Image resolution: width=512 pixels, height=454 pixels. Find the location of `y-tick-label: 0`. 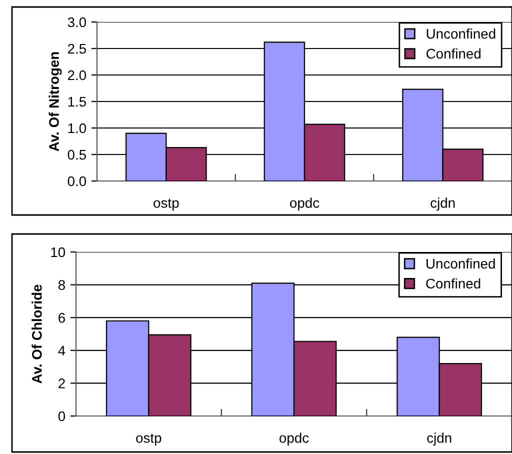

y-tick-label: 0 is located at coordinates (62, 416).